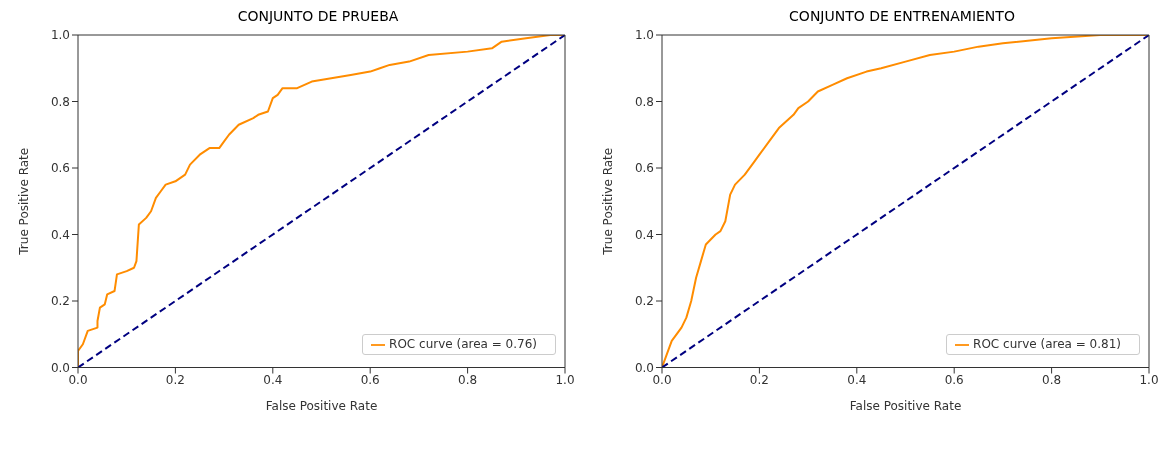 The width and height of the screenshot is (1170, 464). What do you see at coordinates (318, 17) in the screenshot?
I see `chart-title: CONJUNTO DE PRUEBA` at bounding box center [318, 17].